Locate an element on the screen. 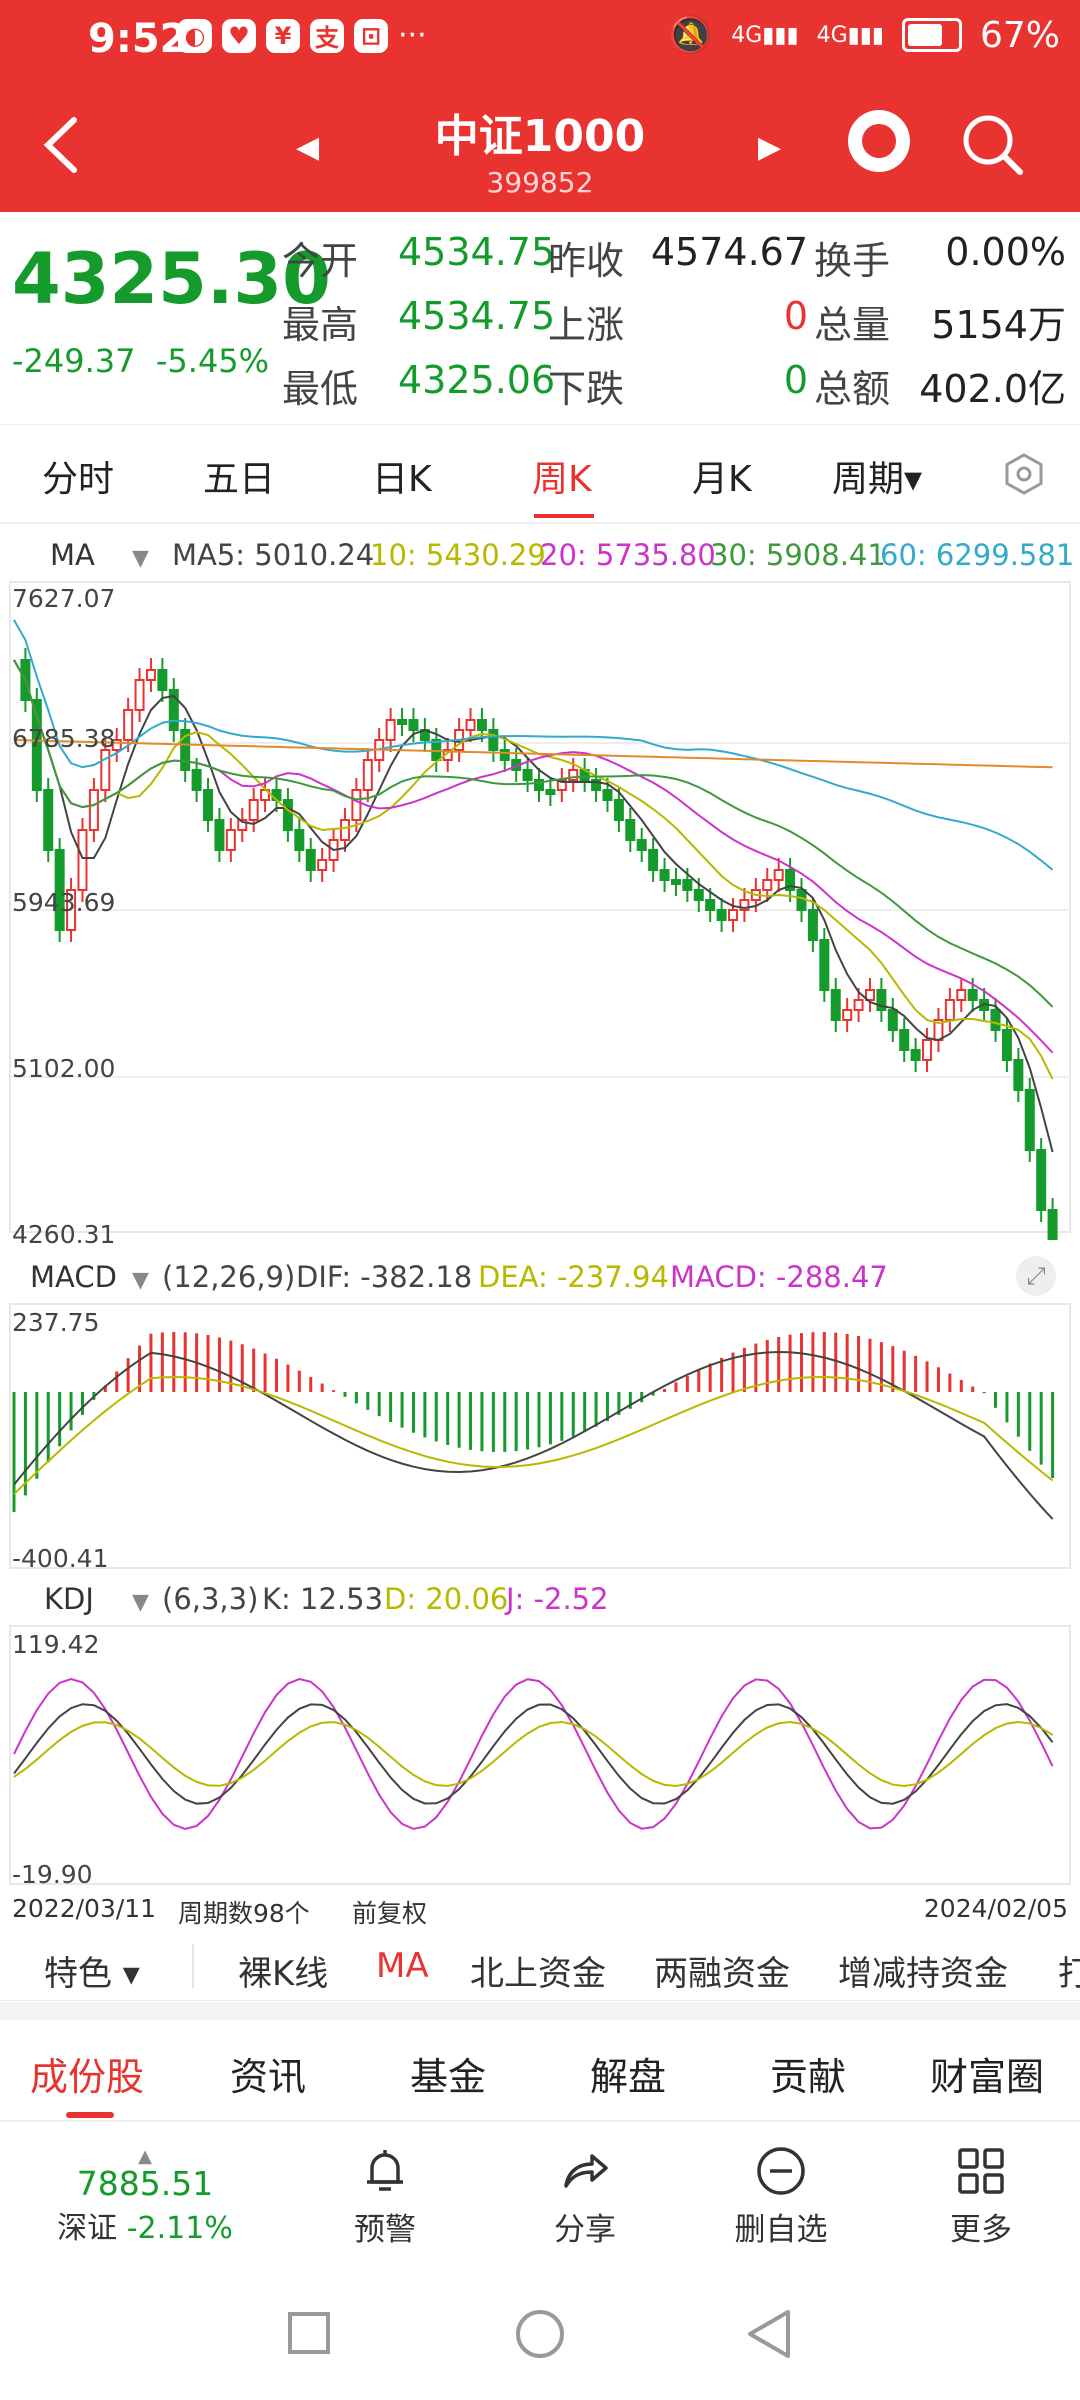  bottom-toolbar: ▲ 7885.51 深证 -2.11% 预警 分享 删自选 更多 is located at coordinates (540, 2194).